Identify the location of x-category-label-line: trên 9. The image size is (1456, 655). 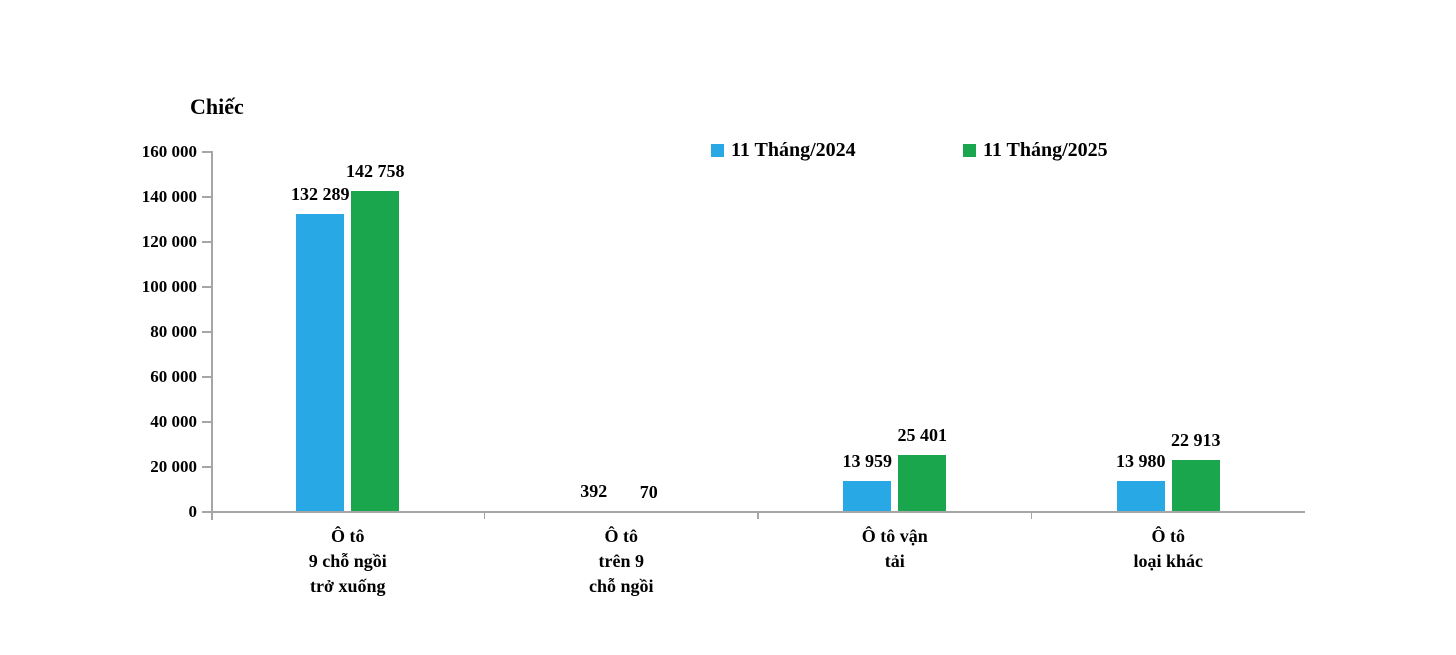
(621, 561).